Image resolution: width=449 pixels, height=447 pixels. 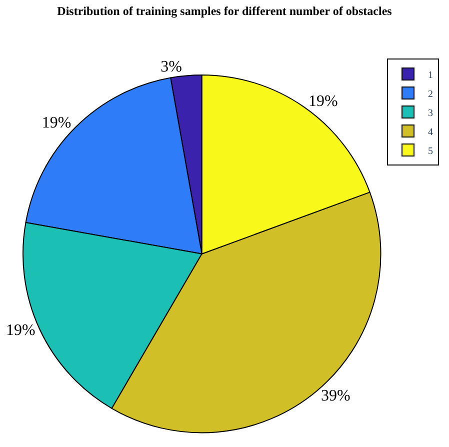 I want to click on legend-label: 2, so click(x=430, y=94).